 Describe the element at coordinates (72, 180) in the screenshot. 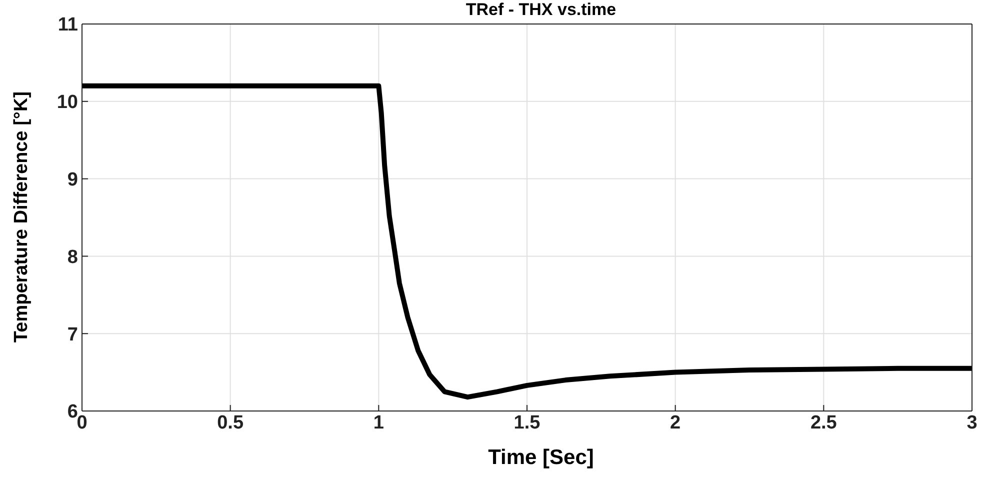

I see `y-tick-label: 9` at that location.